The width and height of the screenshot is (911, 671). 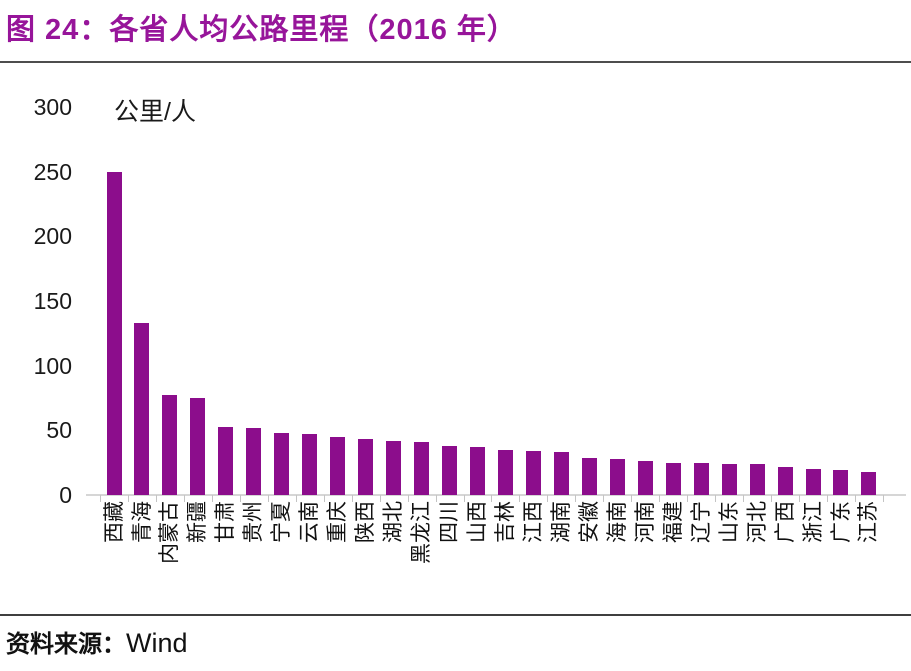 I want to click on y-axis-tick-label: 0, so click(x=65, y=495).